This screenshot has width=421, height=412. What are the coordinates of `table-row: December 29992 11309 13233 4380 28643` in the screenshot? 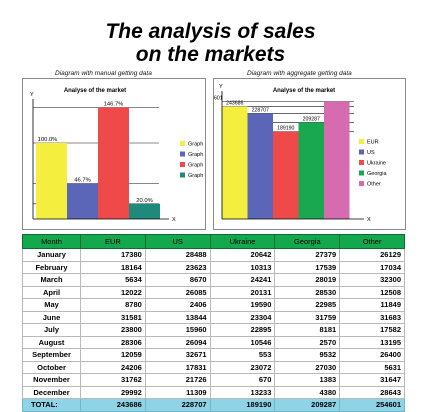 It's located at (213, 392).